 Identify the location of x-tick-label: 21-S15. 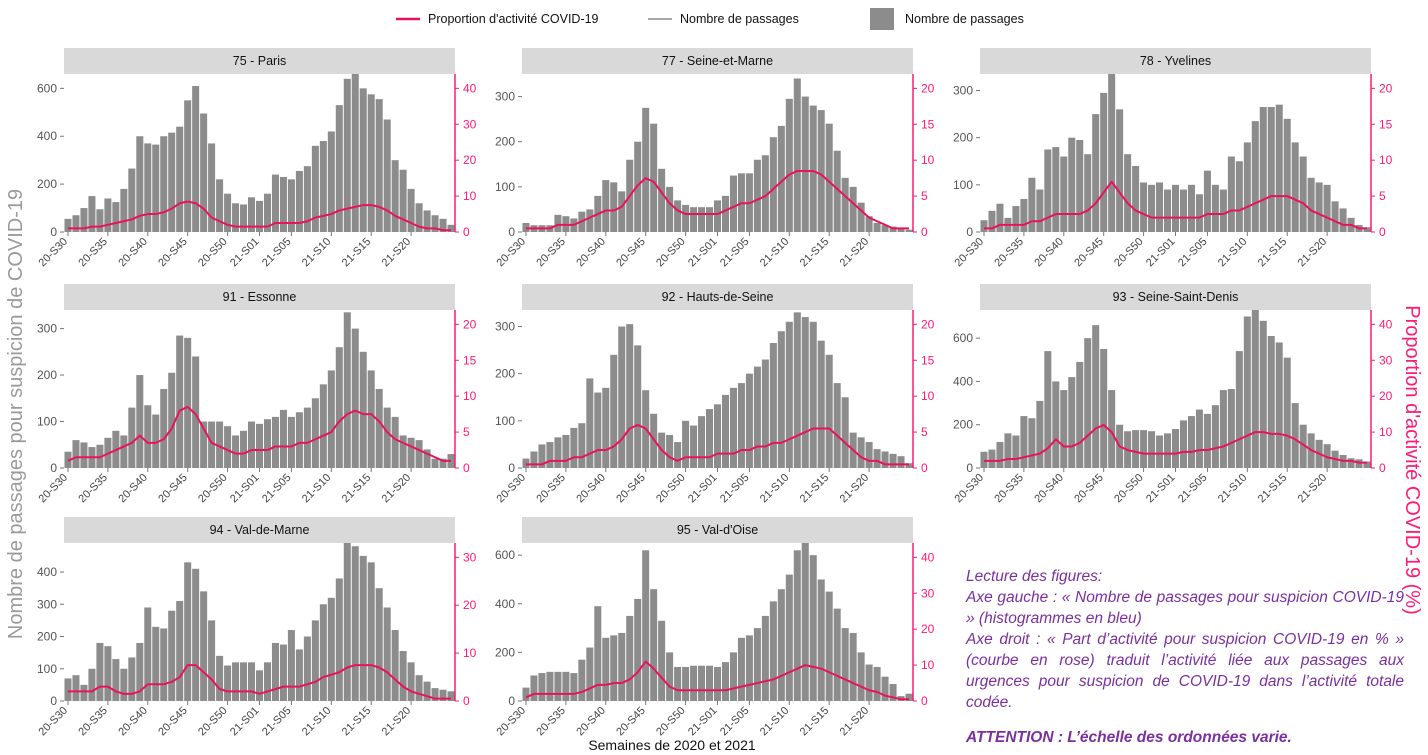
(357, 253).